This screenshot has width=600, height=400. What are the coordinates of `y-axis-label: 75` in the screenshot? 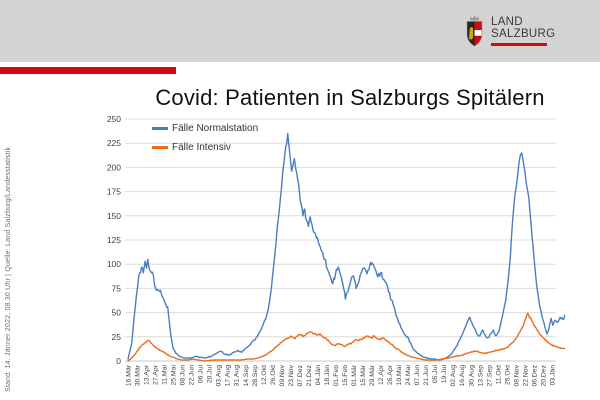 It's located at (117, 288).